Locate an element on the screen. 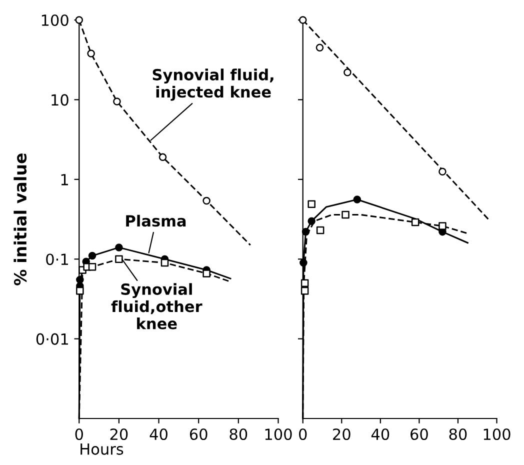  x-axis-title: Hours is located at coordinates (102, 449).